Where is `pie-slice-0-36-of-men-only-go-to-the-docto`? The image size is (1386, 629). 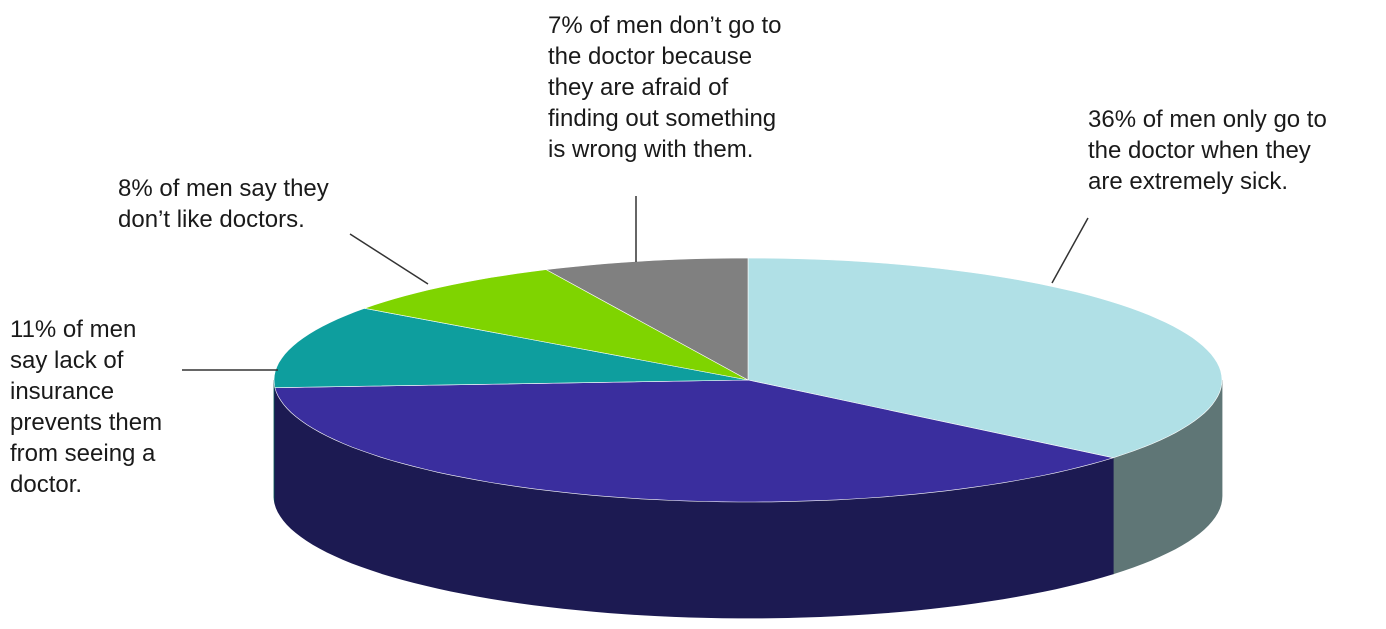
pie-slice-0-36-of-men-only-go-to-the-docto is located at coordinates (985, 358).